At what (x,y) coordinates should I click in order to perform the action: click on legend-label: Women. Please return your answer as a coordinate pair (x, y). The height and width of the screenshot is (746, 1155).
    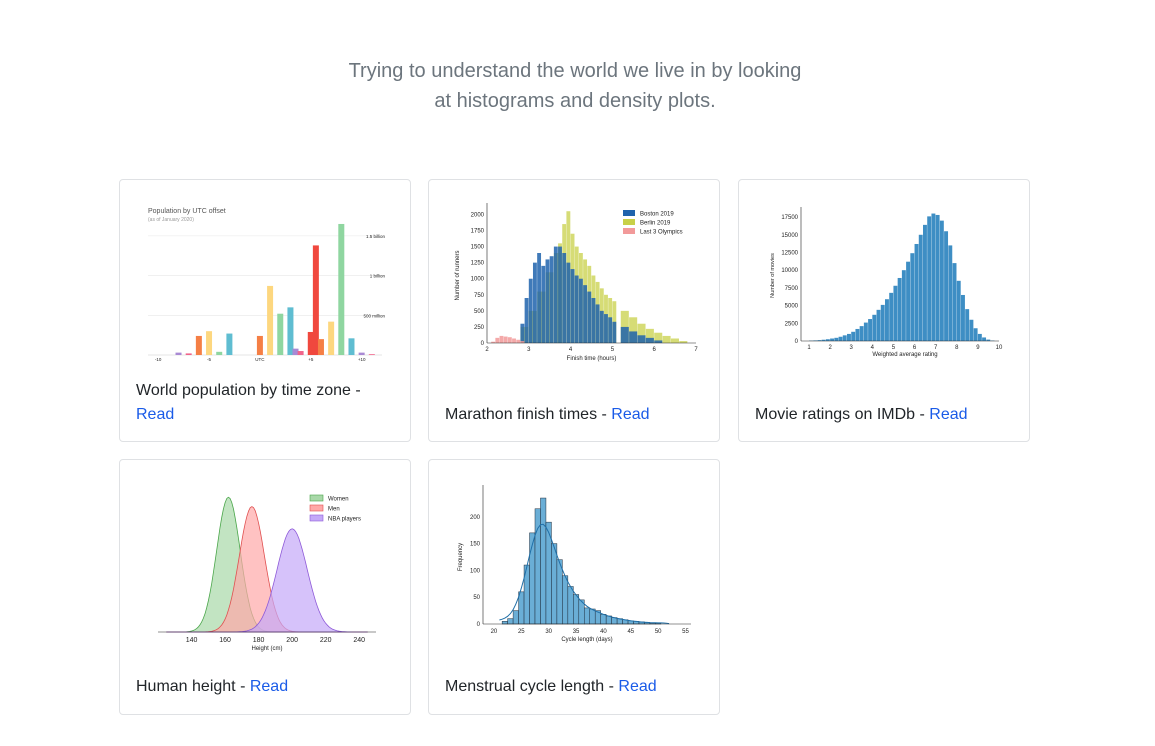
    Looking at the image, I should click on (338, 500).